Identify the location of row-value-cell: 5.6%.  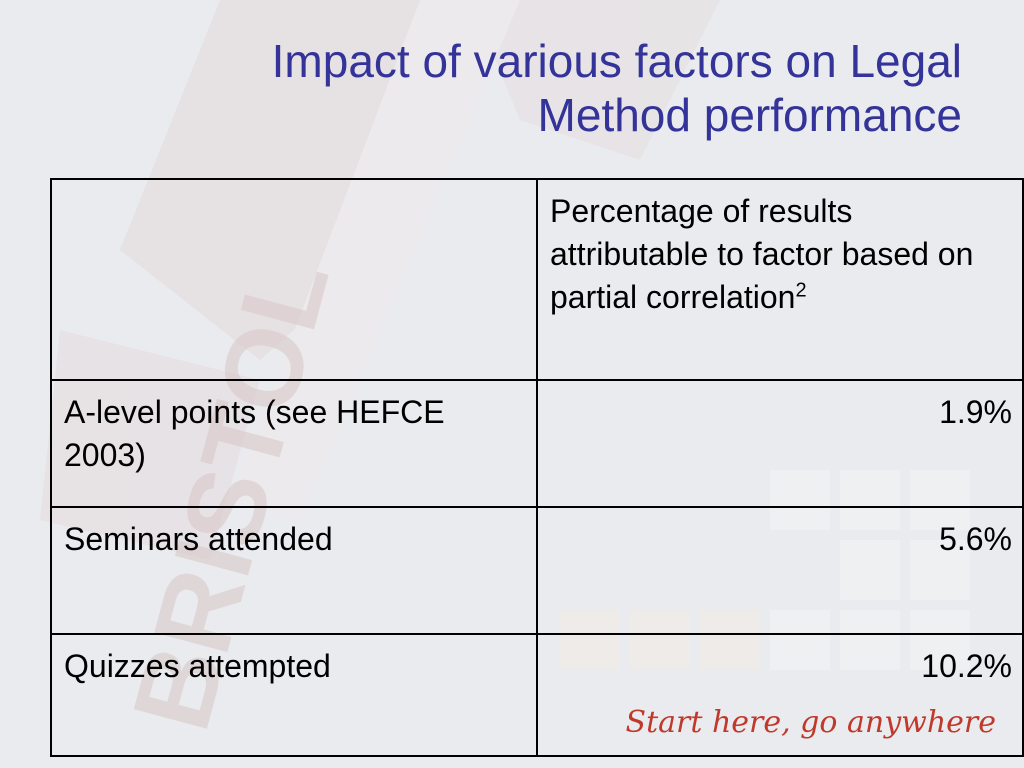
(780, 570).